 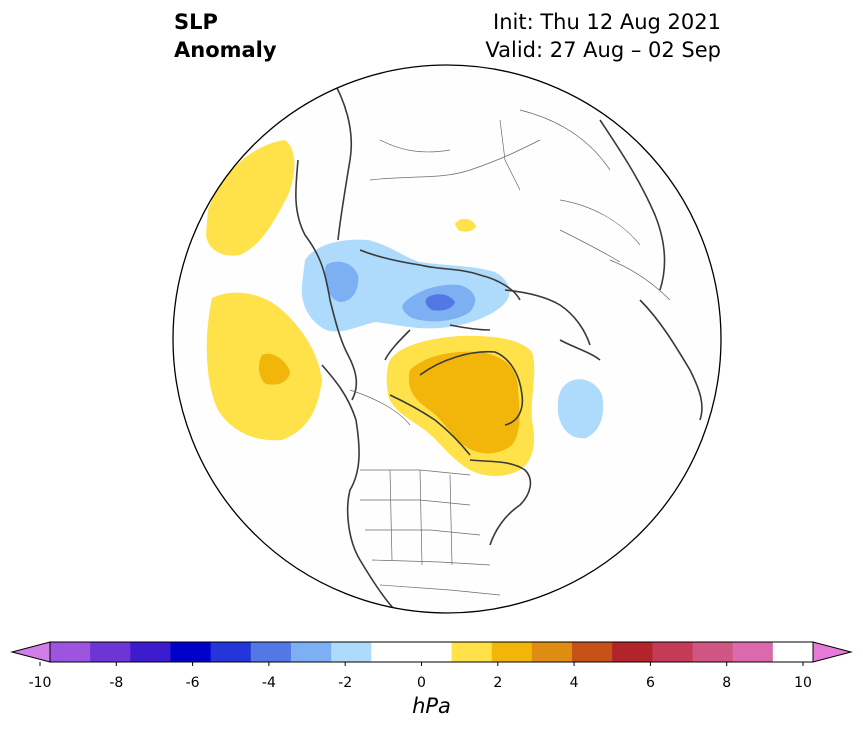 I want to click on negative-anomaly-north-atlantic, so click(x=580, y=409).